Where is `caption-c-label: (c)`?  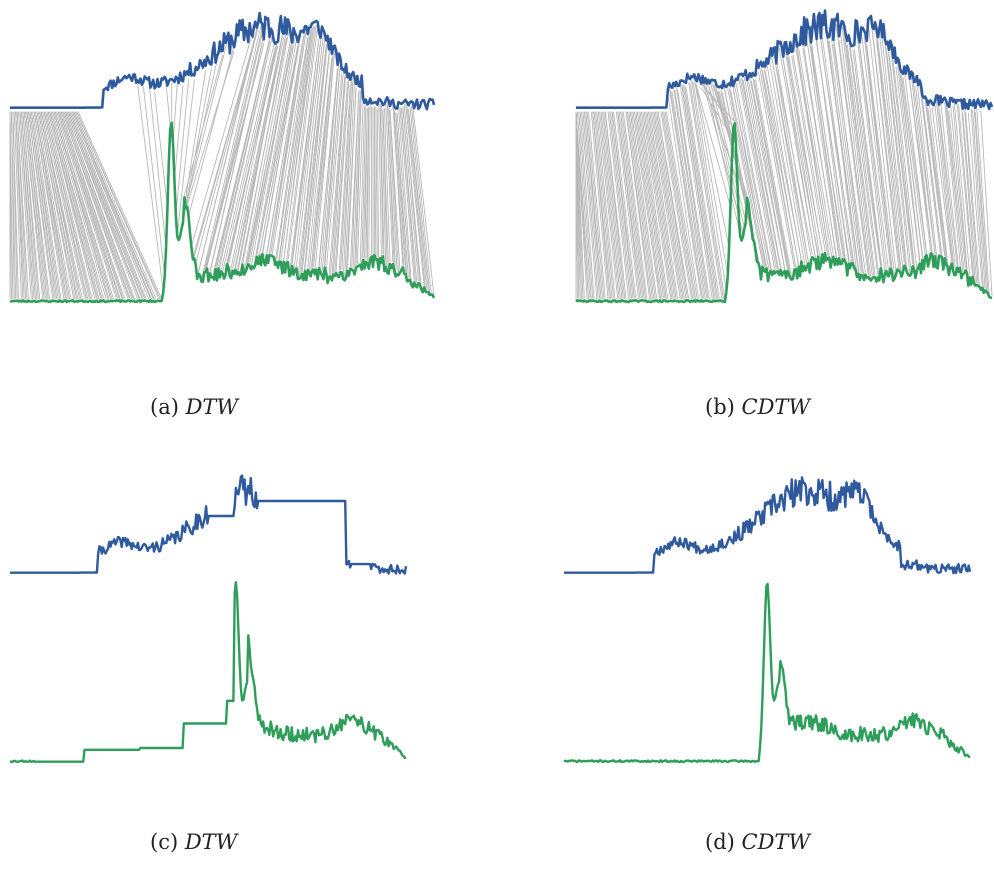
caption-c-label: (c) is located at coordinates (164, 842).